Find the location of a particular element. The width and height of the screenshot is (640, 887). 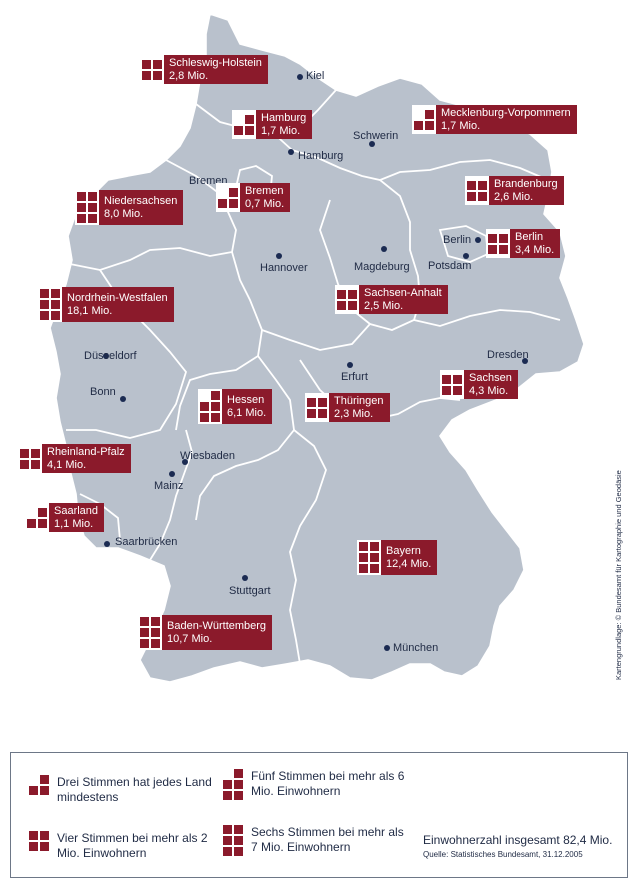

state-label-th: Thüringen 2,3 Mio. is located at coordinates (347, 407).